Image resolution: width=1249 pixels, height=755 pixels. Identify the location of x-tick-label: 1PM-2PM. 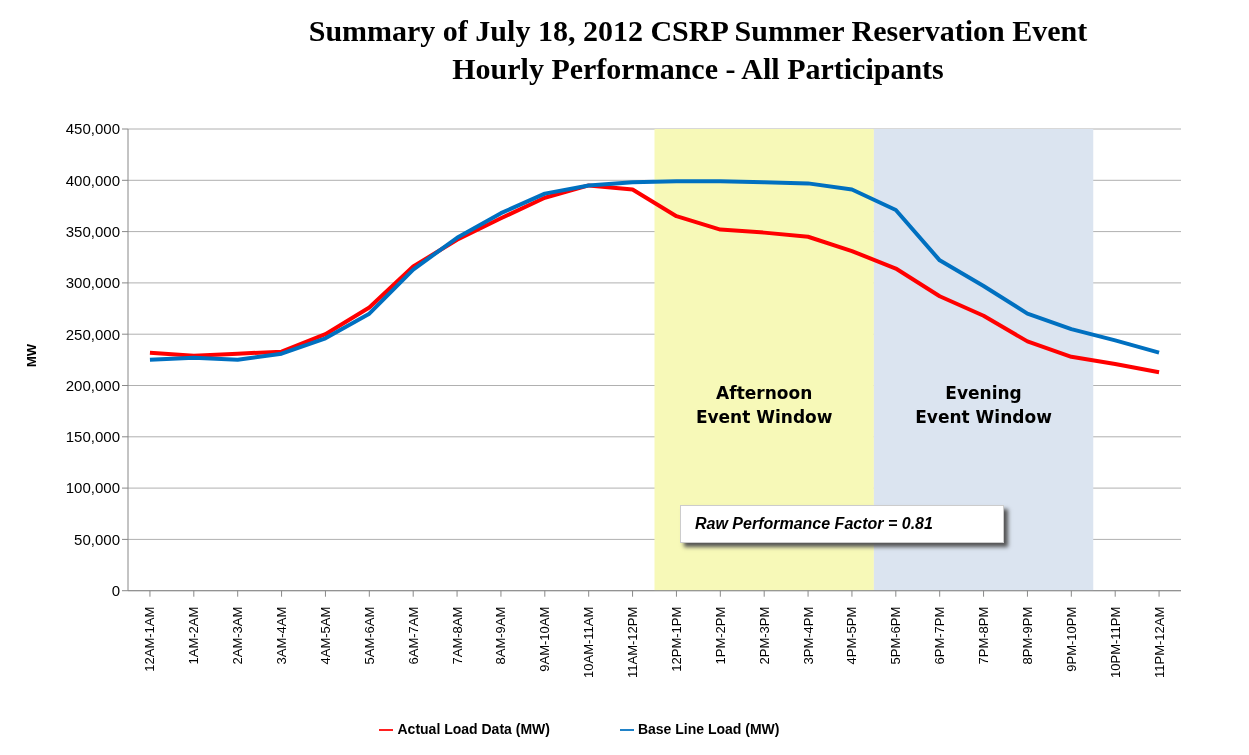
(720, 635).